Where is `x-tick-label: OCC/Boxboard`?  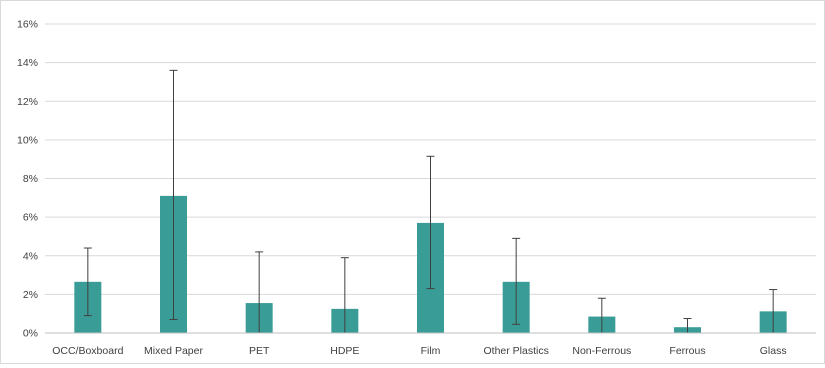 x-tick-label: OCC/Boxboard is located at coordinates (87, 351).